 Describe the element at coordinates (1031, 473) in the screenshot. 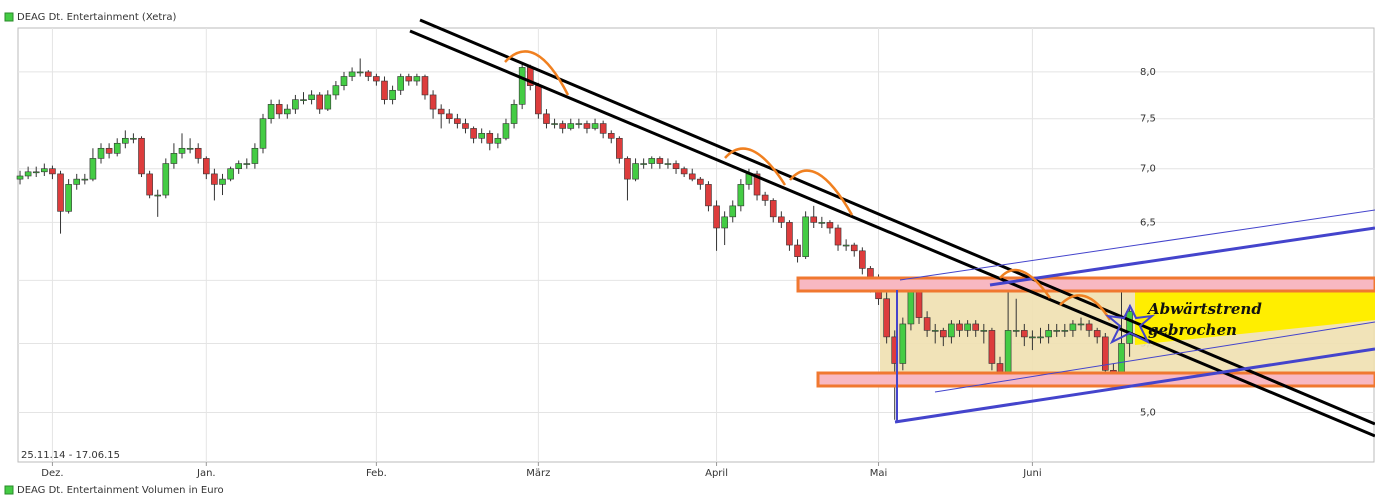

I see `x-tick-label: Juni` at that location.